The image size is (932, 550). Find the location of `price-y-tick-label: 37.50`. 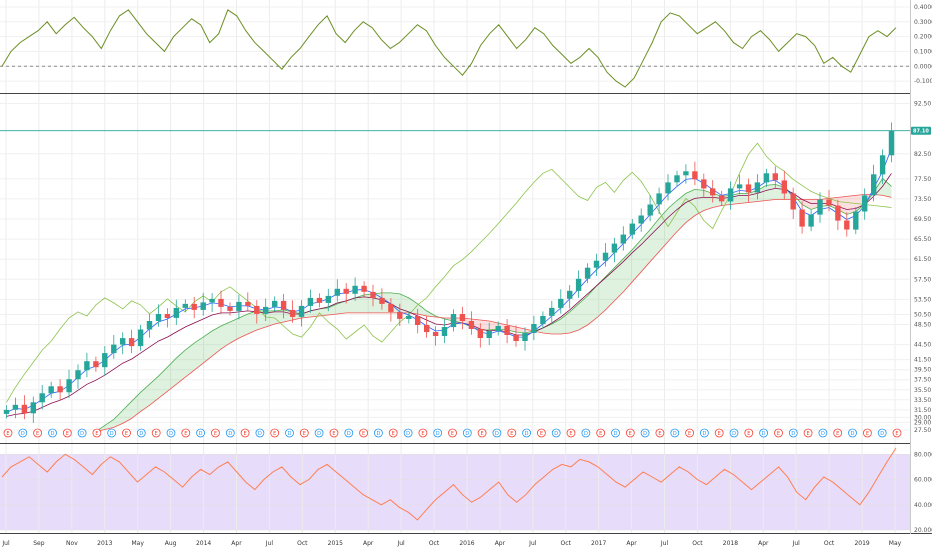

price-y-tick-label: 37.50 is located at coordinates (922, 380).